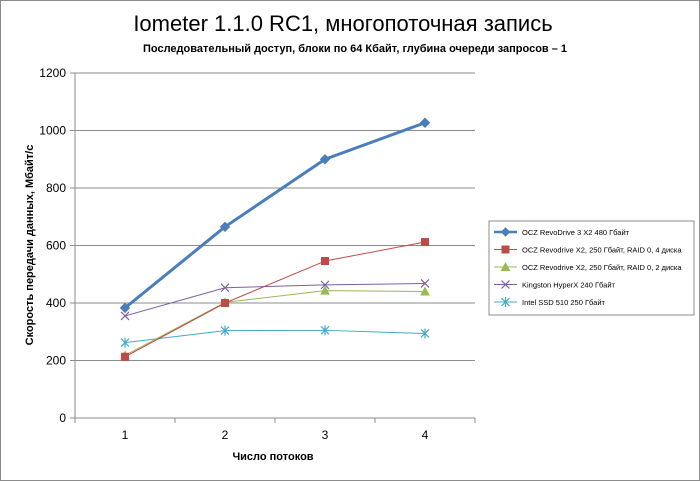 The image size is (700, 481). Describe the element at coordinates (272, 457) in the screenshot. I see `x-axis-title: Число потоков` at that location.